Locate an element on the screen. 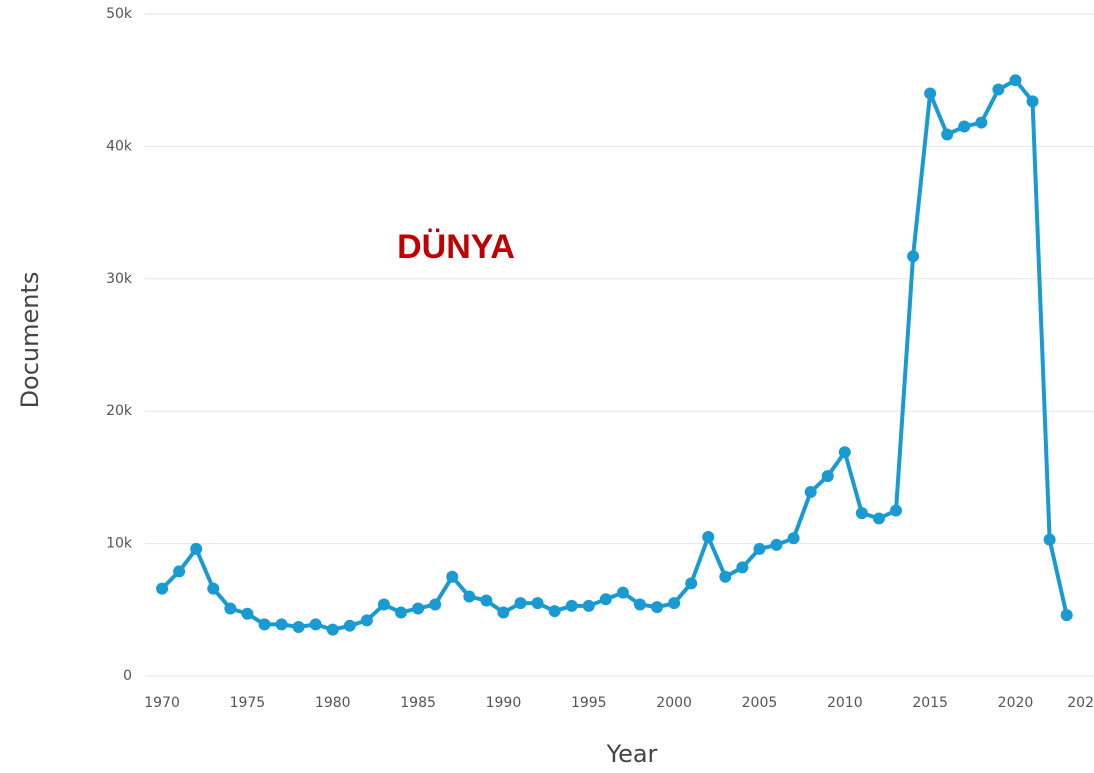 This screenshot has height=773, width=1094. x-tick-label: 2005 is located at coordinates (760, 703).